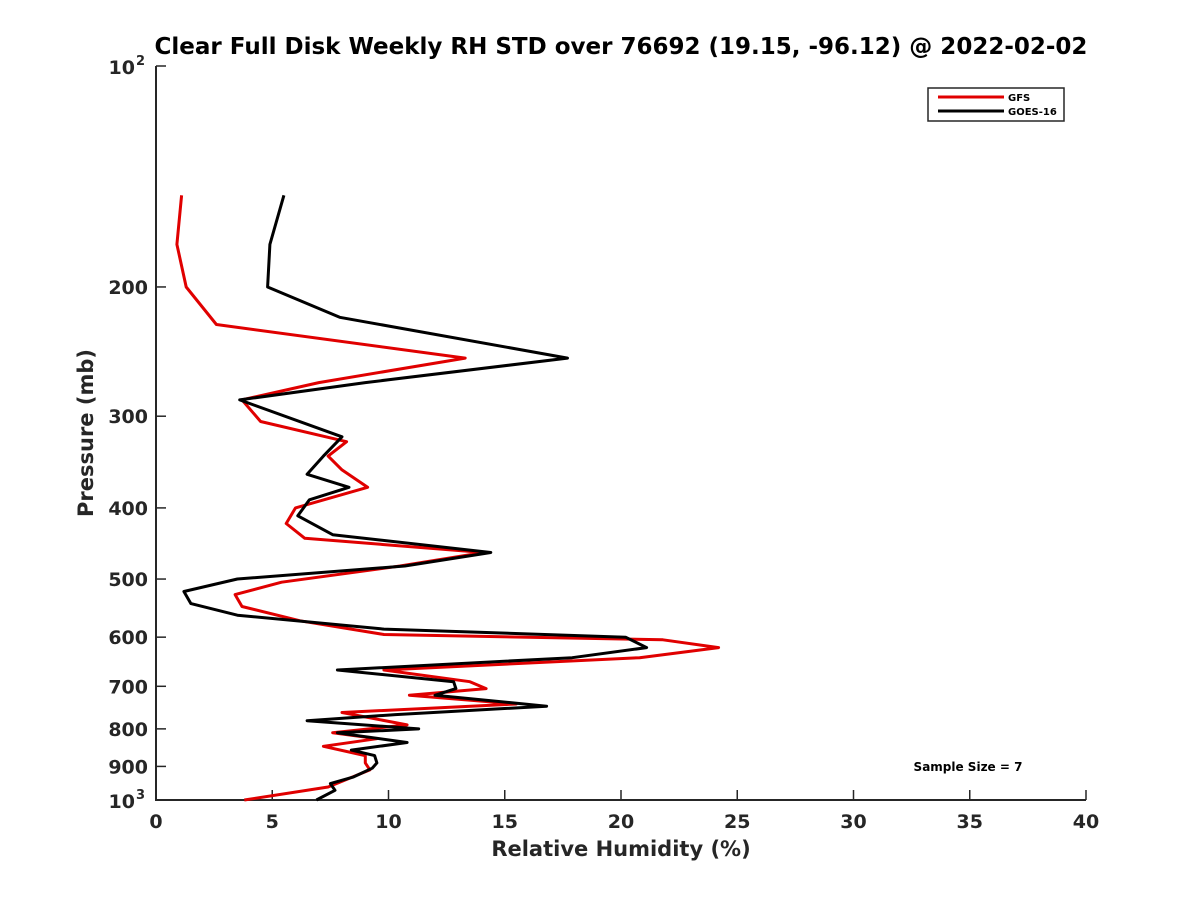 The width and height of the screenshot is (1200, 900). What do you see at coordinates (128, 417) in the screenshot?
I see `y-tick-label: 300` at bounding box center [128, 417].